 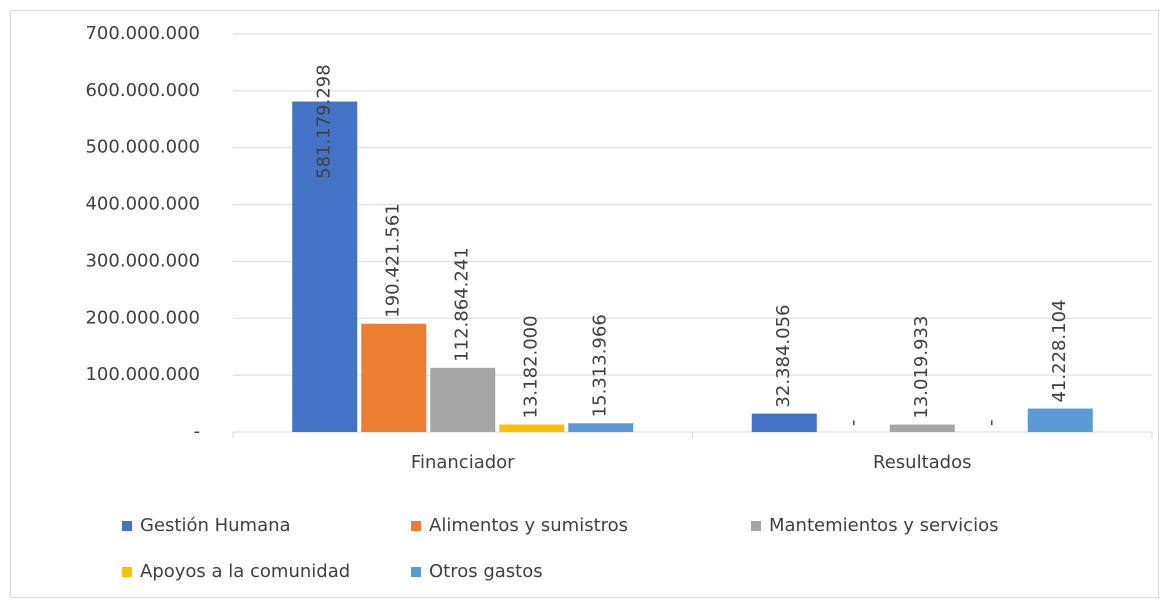 I want to click on value-label: 15.313.966, so click(x=600, y=365).